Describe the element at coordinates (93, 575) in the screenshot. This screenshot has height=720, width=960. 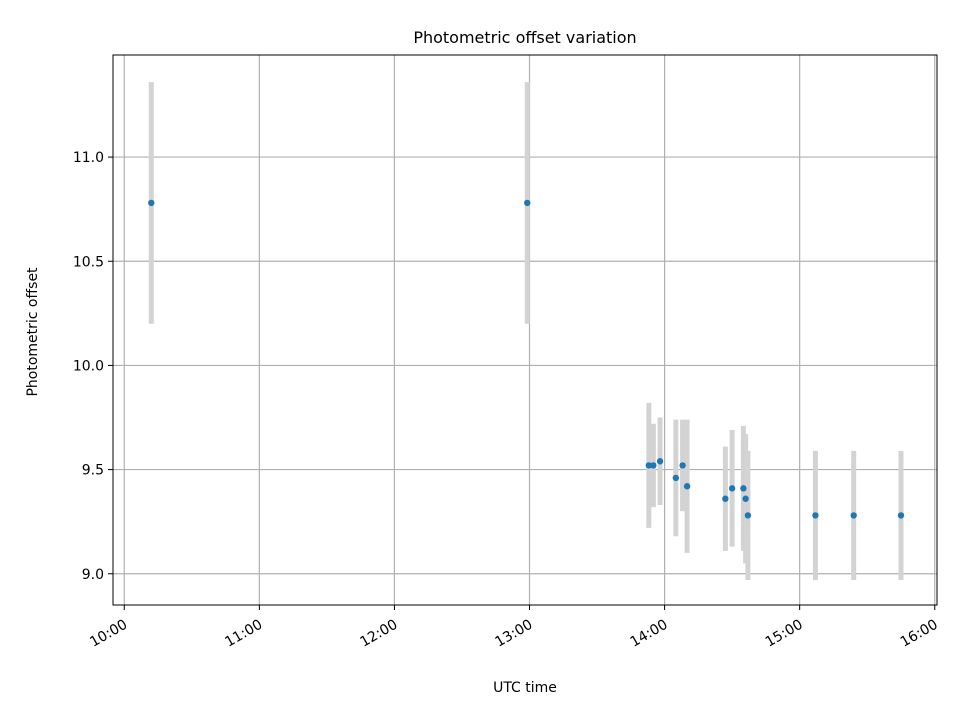
I see `y-tick-label: 9.0` at that location.